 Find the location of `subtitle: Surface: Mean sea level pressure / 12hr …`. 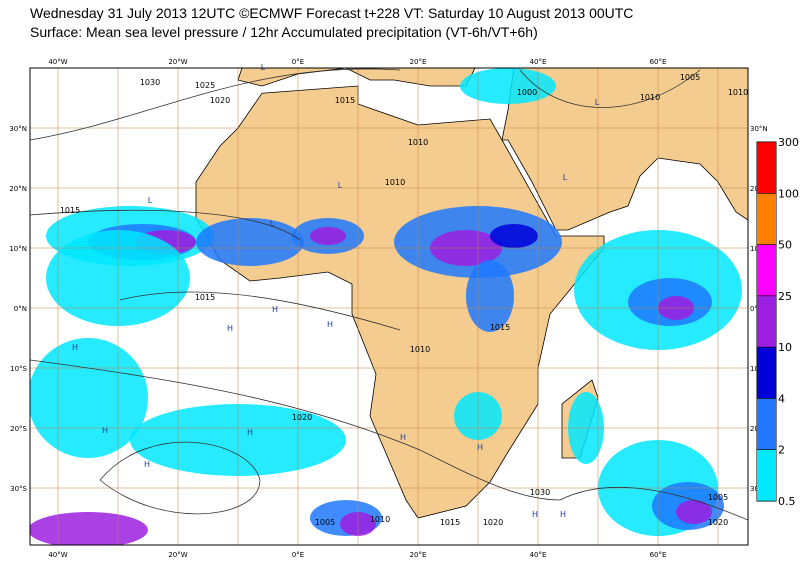

subtitle: Surface: Mean sea level pressure / 12hr … is located at coordinates (284, 32).